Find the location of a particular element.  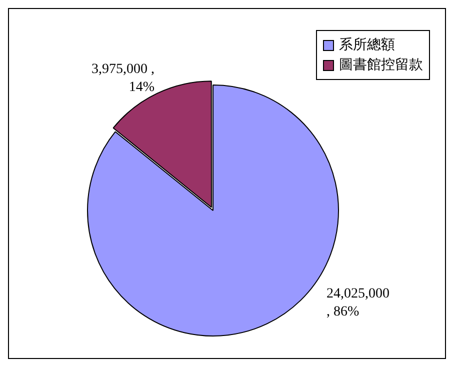

legend-label: 圖書館控留款 is located at coordinates (381, 65).